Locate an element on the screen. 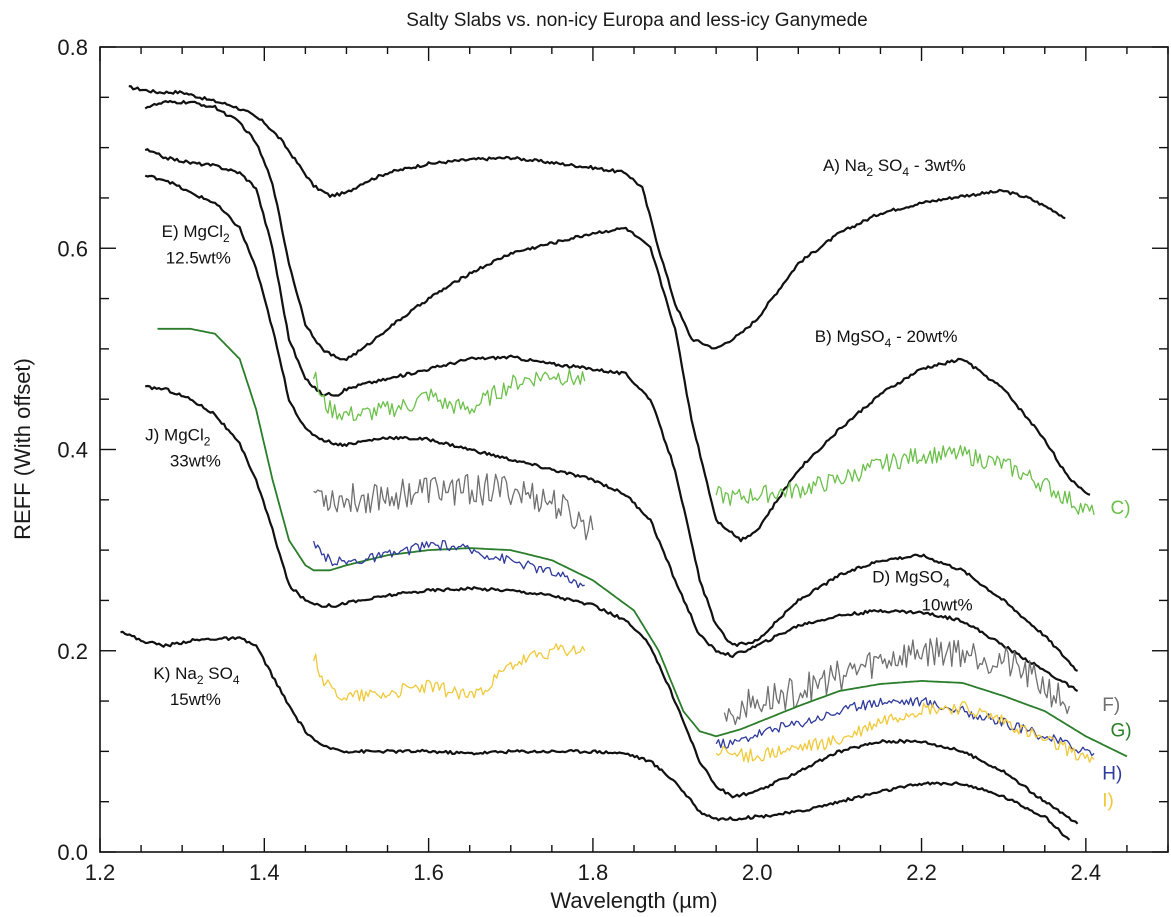 This screenshot has width=1171, height=917. y-tick-label: 0.6 is located at coordinates (72, 248).